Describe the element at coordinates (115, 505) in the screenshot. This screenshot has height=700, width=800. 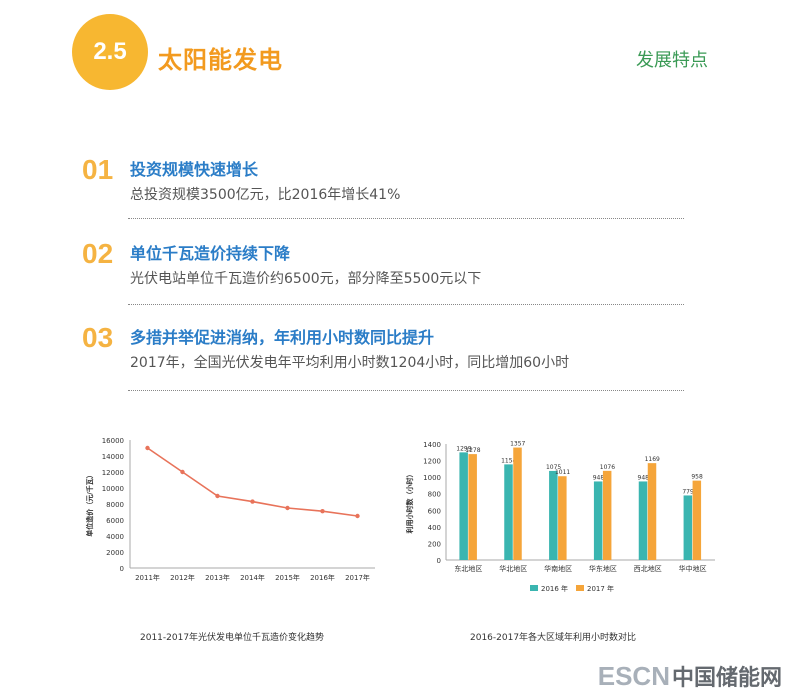
I see `y-tick-label: 8000` at that location.